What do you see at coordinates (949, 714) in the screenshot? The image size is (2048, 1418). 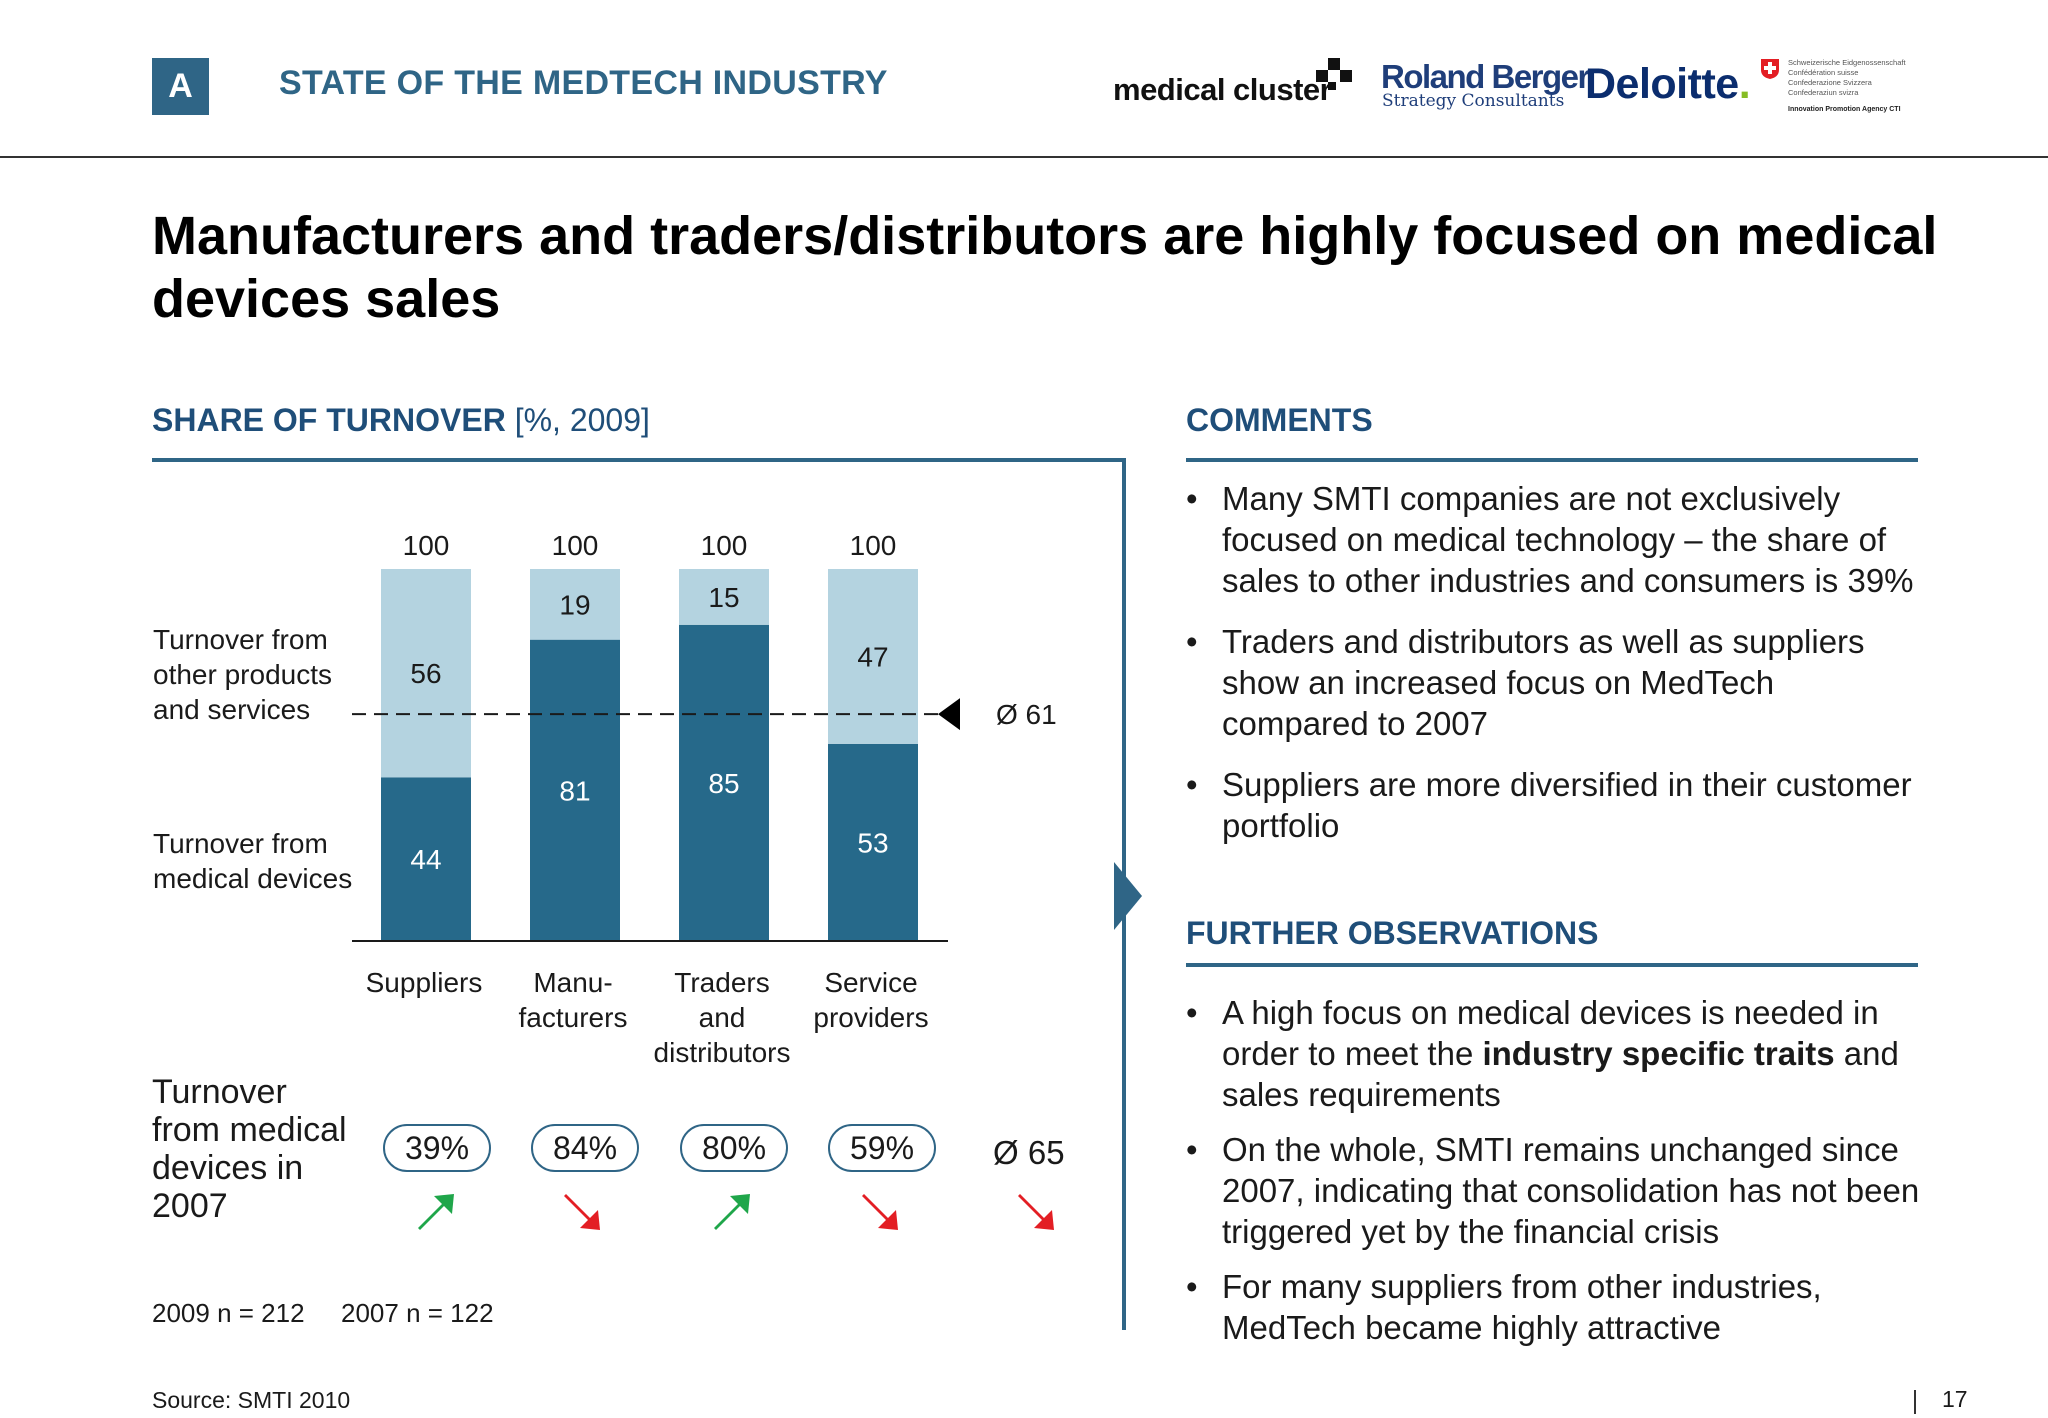 I see `average-marker-icon` at bounding box center [949, 714].